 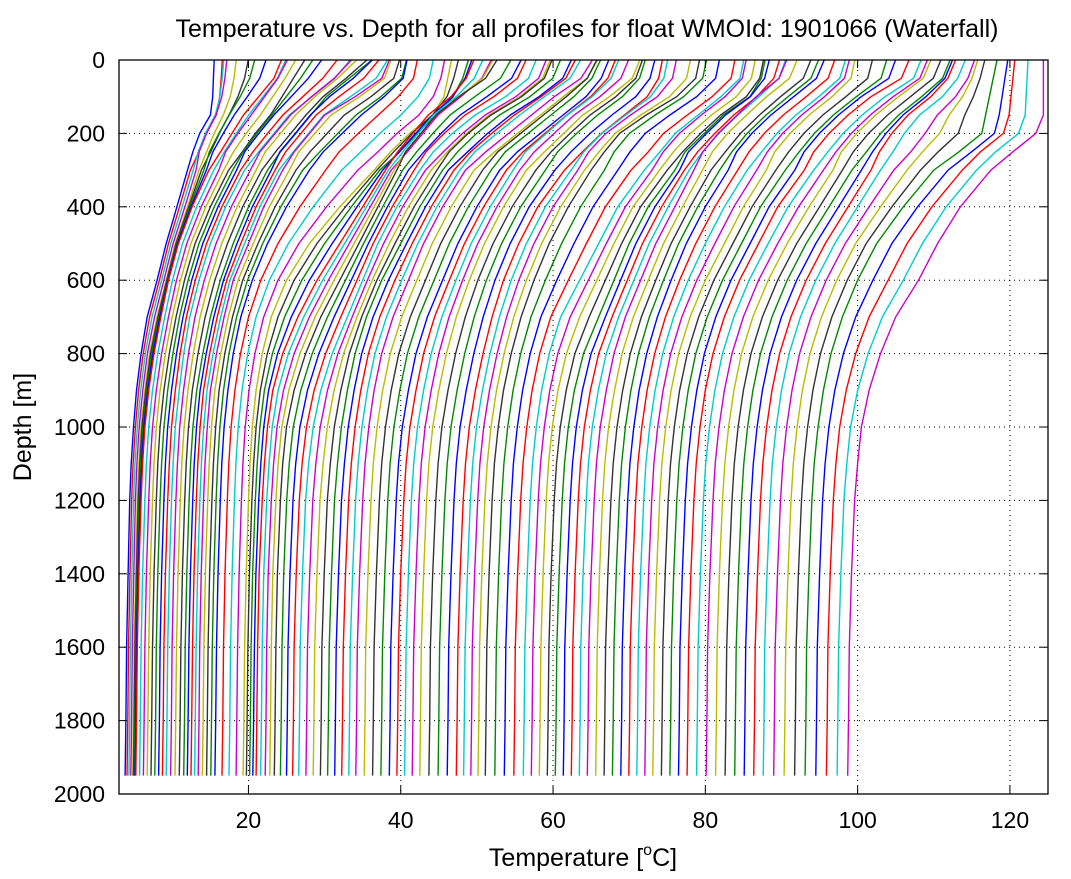 I want to click on x-axis-label: Temperature [oC], so click(x=583, y=857).